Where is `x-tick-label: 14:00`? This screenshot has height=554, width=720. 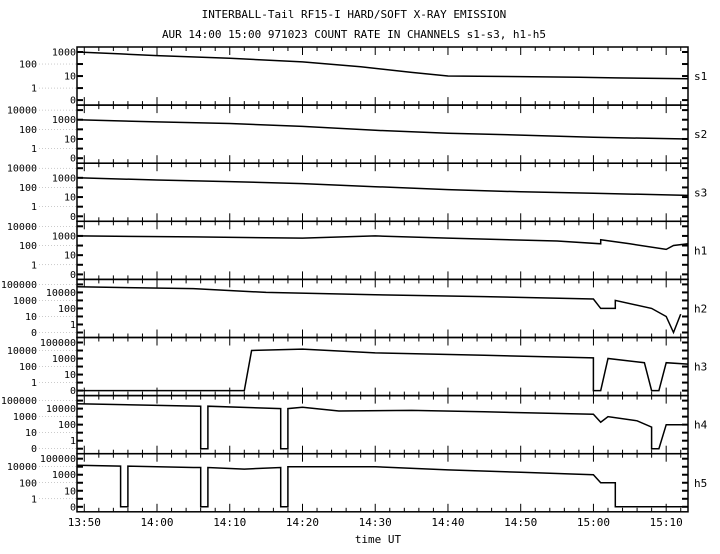 x-tick-label: 14:00 is located at coordinates (156, 522).